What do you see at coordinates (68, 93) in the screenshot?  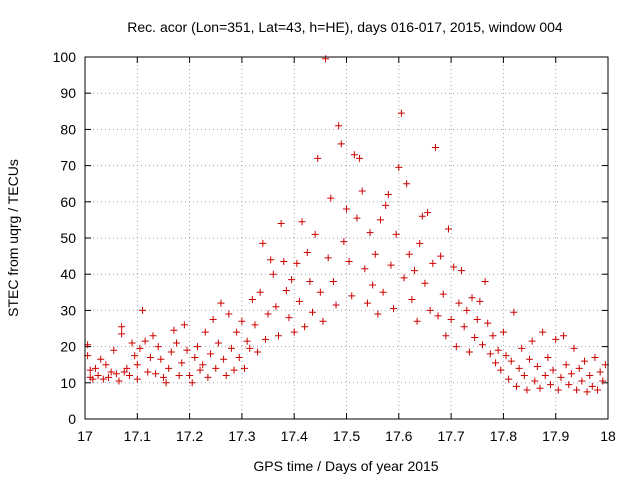 I see `y-tick-label: 90` at bounding box center [68, 93].